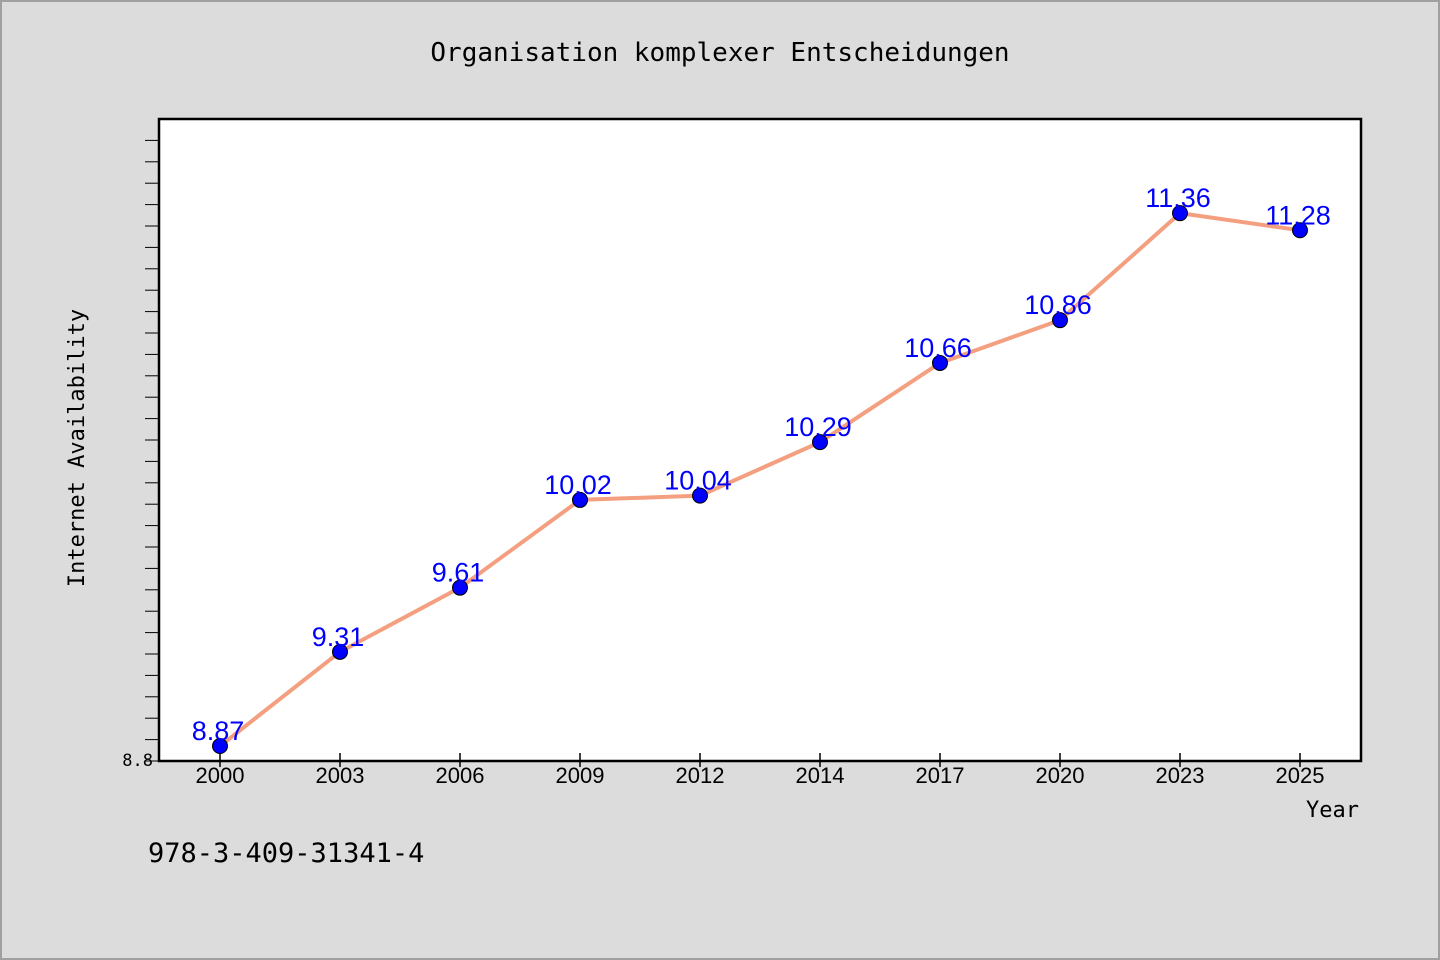 This screenshot has height=960, width=1440. What do you see at coordinates (152, 450) in the screenshot?
I see `y-axis-ticks` at bounding box center [152, 450].